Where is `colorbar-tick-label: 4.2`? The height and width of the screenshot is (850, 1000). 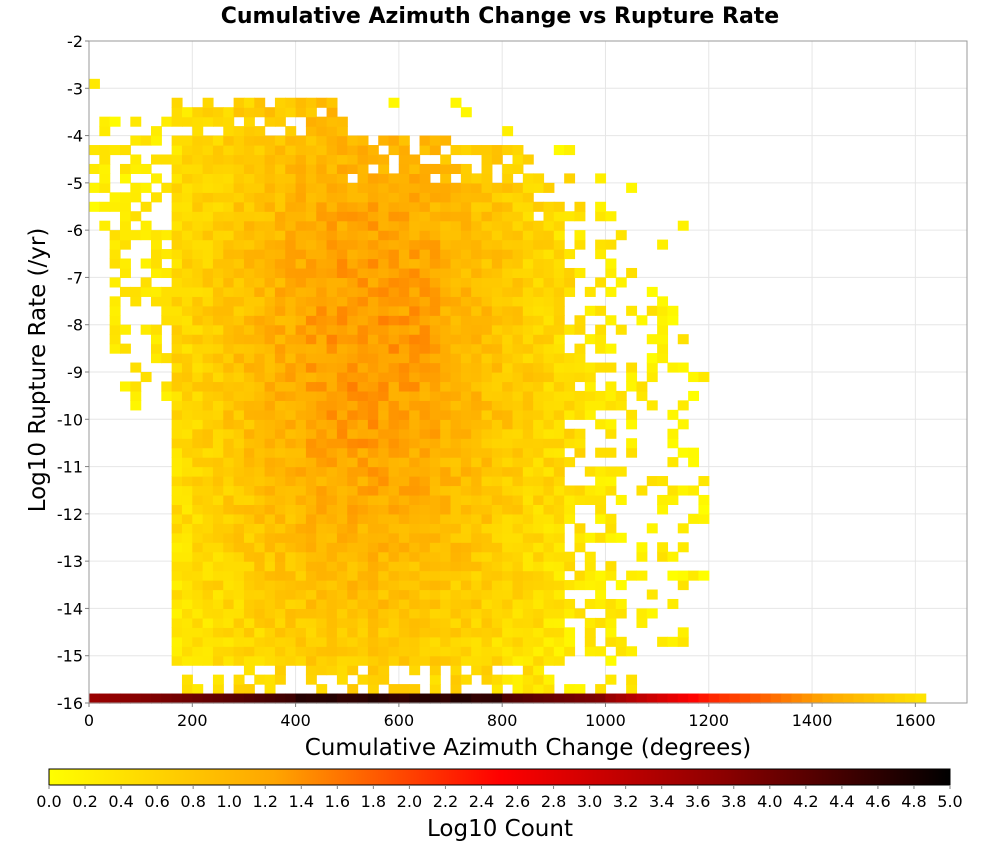
colorbar-tick-label: 4.2 is located at coordinates (805, 801).